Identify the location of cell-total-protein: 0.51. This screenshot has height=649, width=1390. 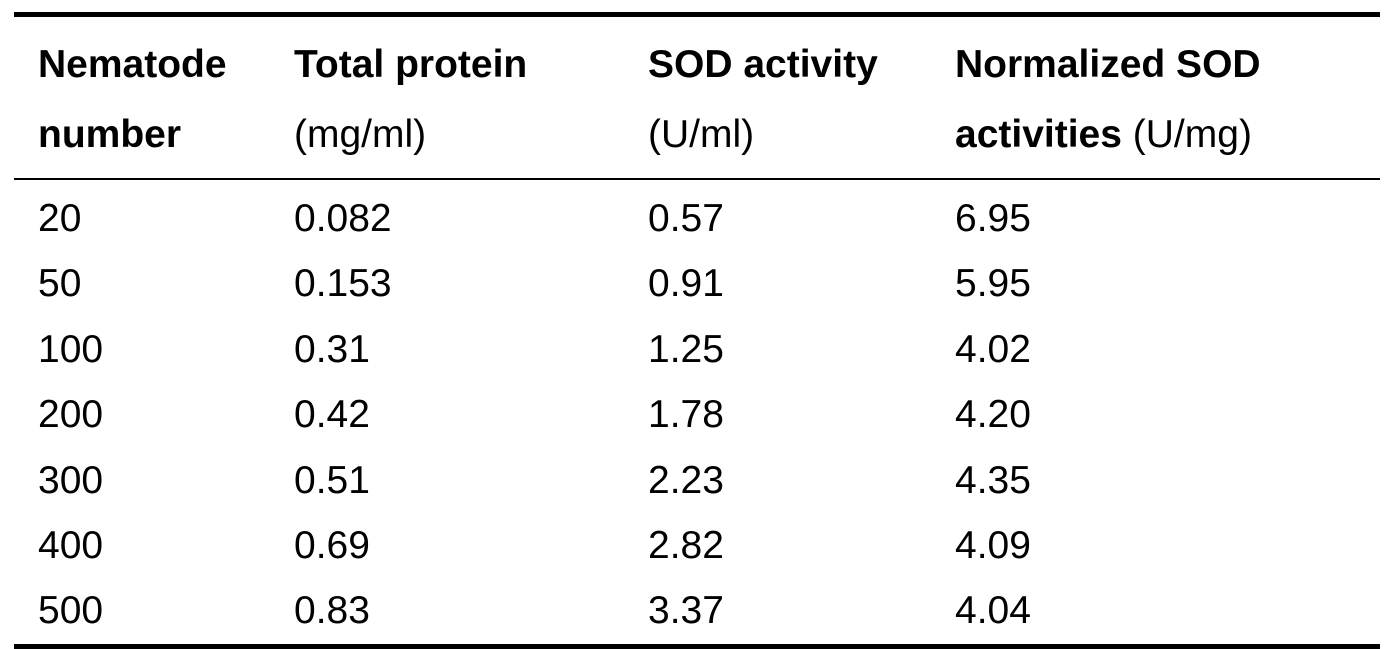
(332, 480).